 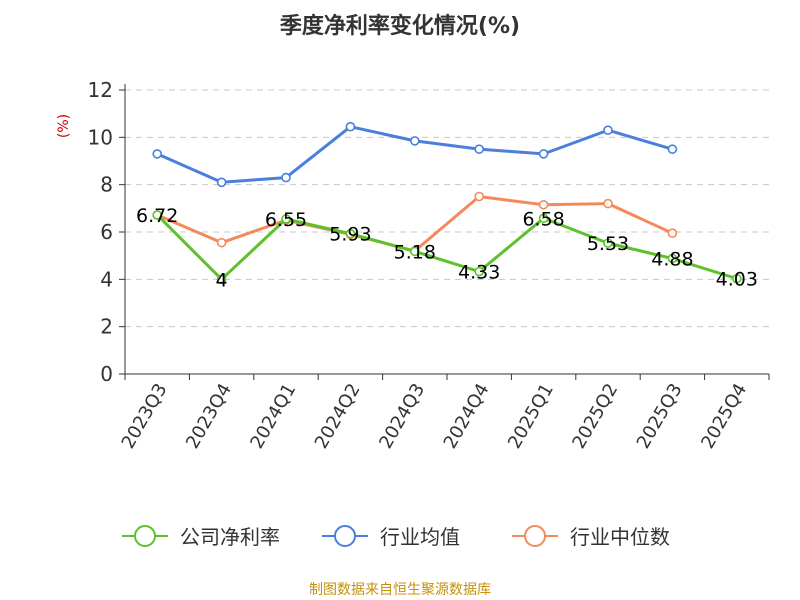 What do you see at coordinates (64, 126) in the screenshot?
I see `y-axis-unit-label: (%)` at bounding box center [64, 126].